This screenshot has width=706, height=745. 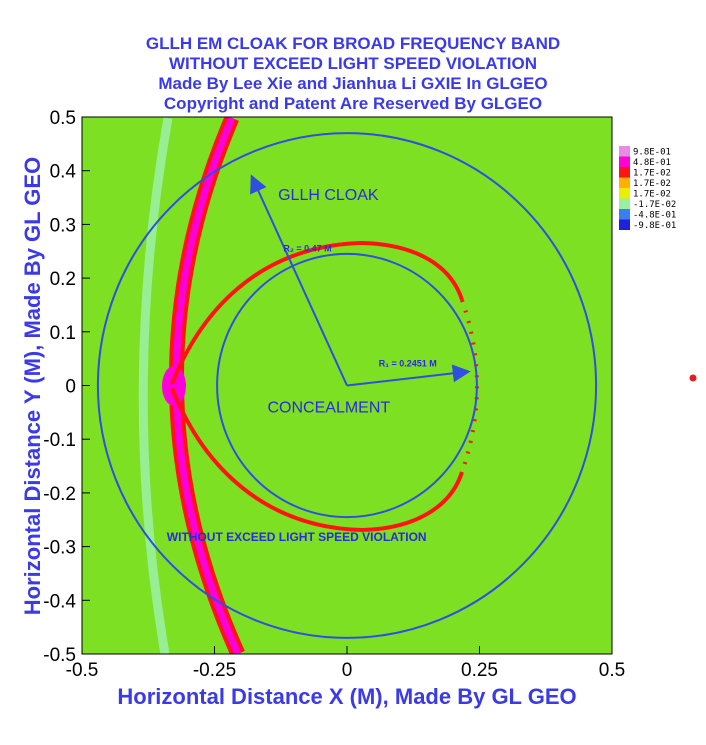 What do you see at coordinates (82, 670) in the screenshot?
I see `x-tick-label-0: -0.5` at bounding box center [82, 670].